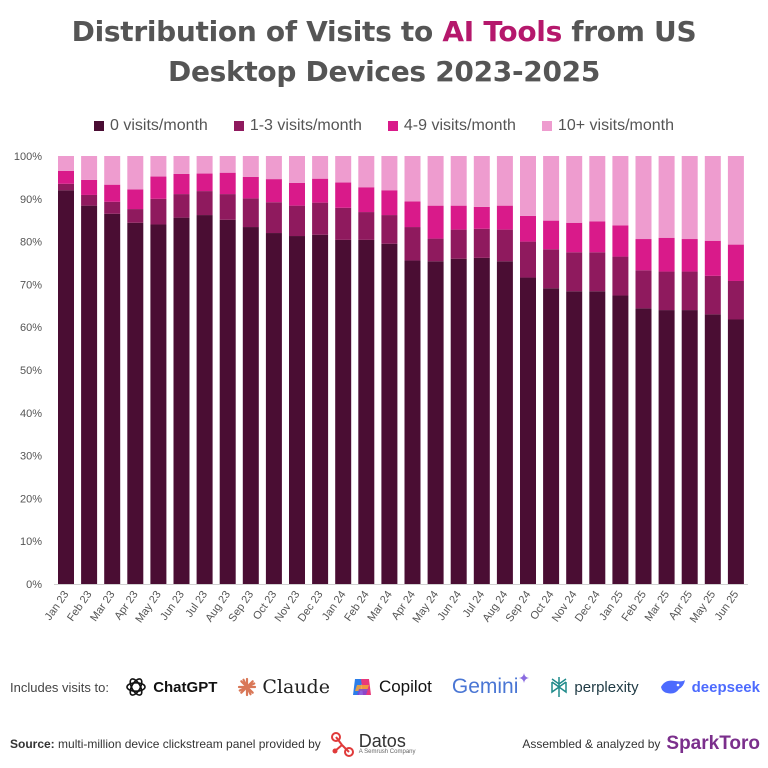 This screenshot has height=768, width=768. I want to click on bar-segment-apr-24-s3, so click(412, 179).